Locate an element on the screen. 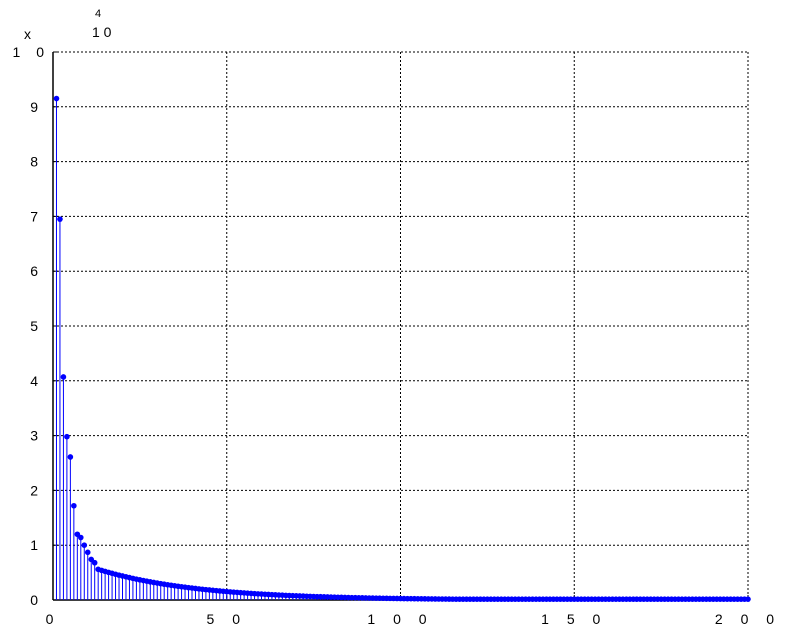 This screenshot has width=806, height=628. y-tick-label: 7 is located at coordinates (34, 216).